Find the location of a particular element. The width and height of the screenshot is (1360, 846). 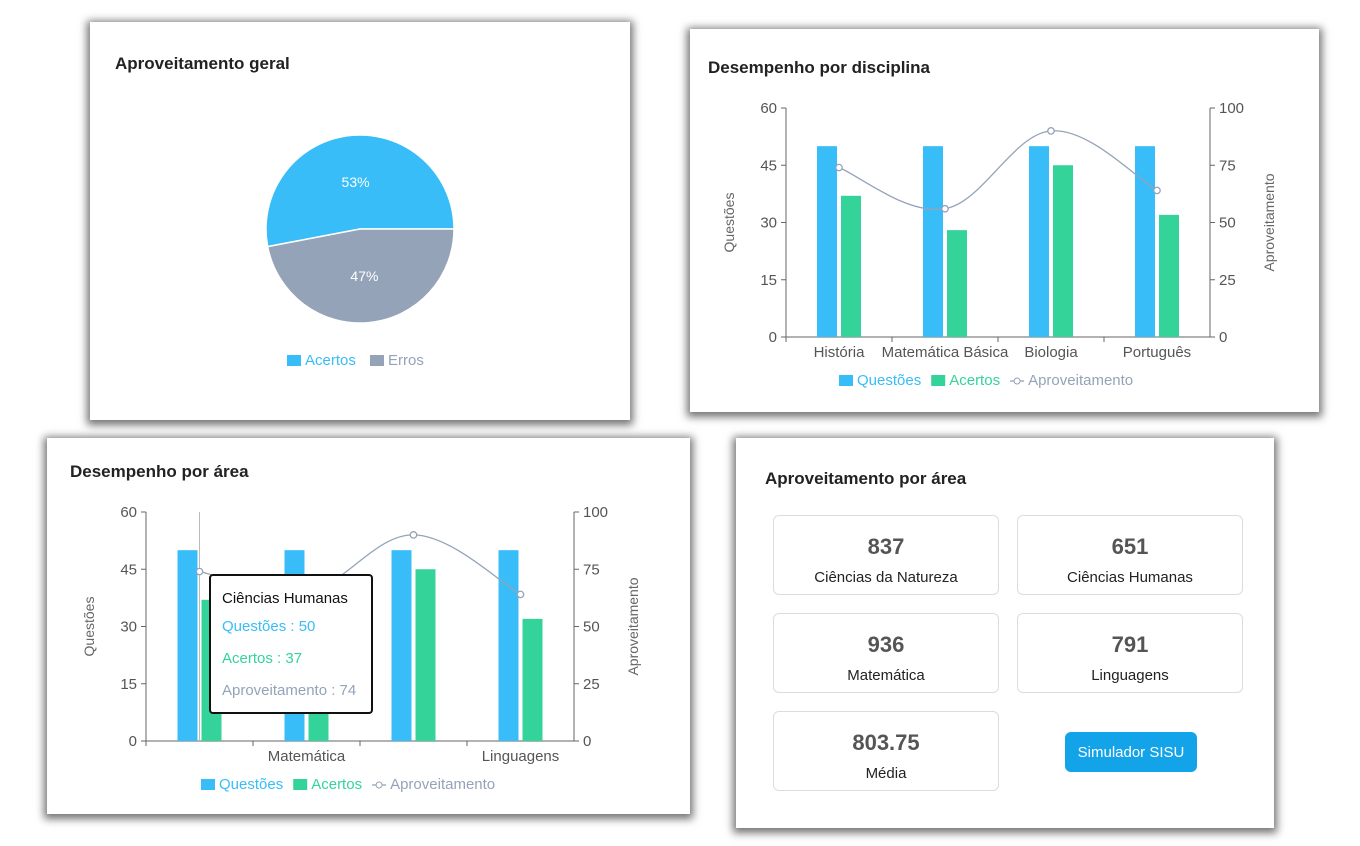

x-tick-label: Matemática is located at coordinates (307, 756).